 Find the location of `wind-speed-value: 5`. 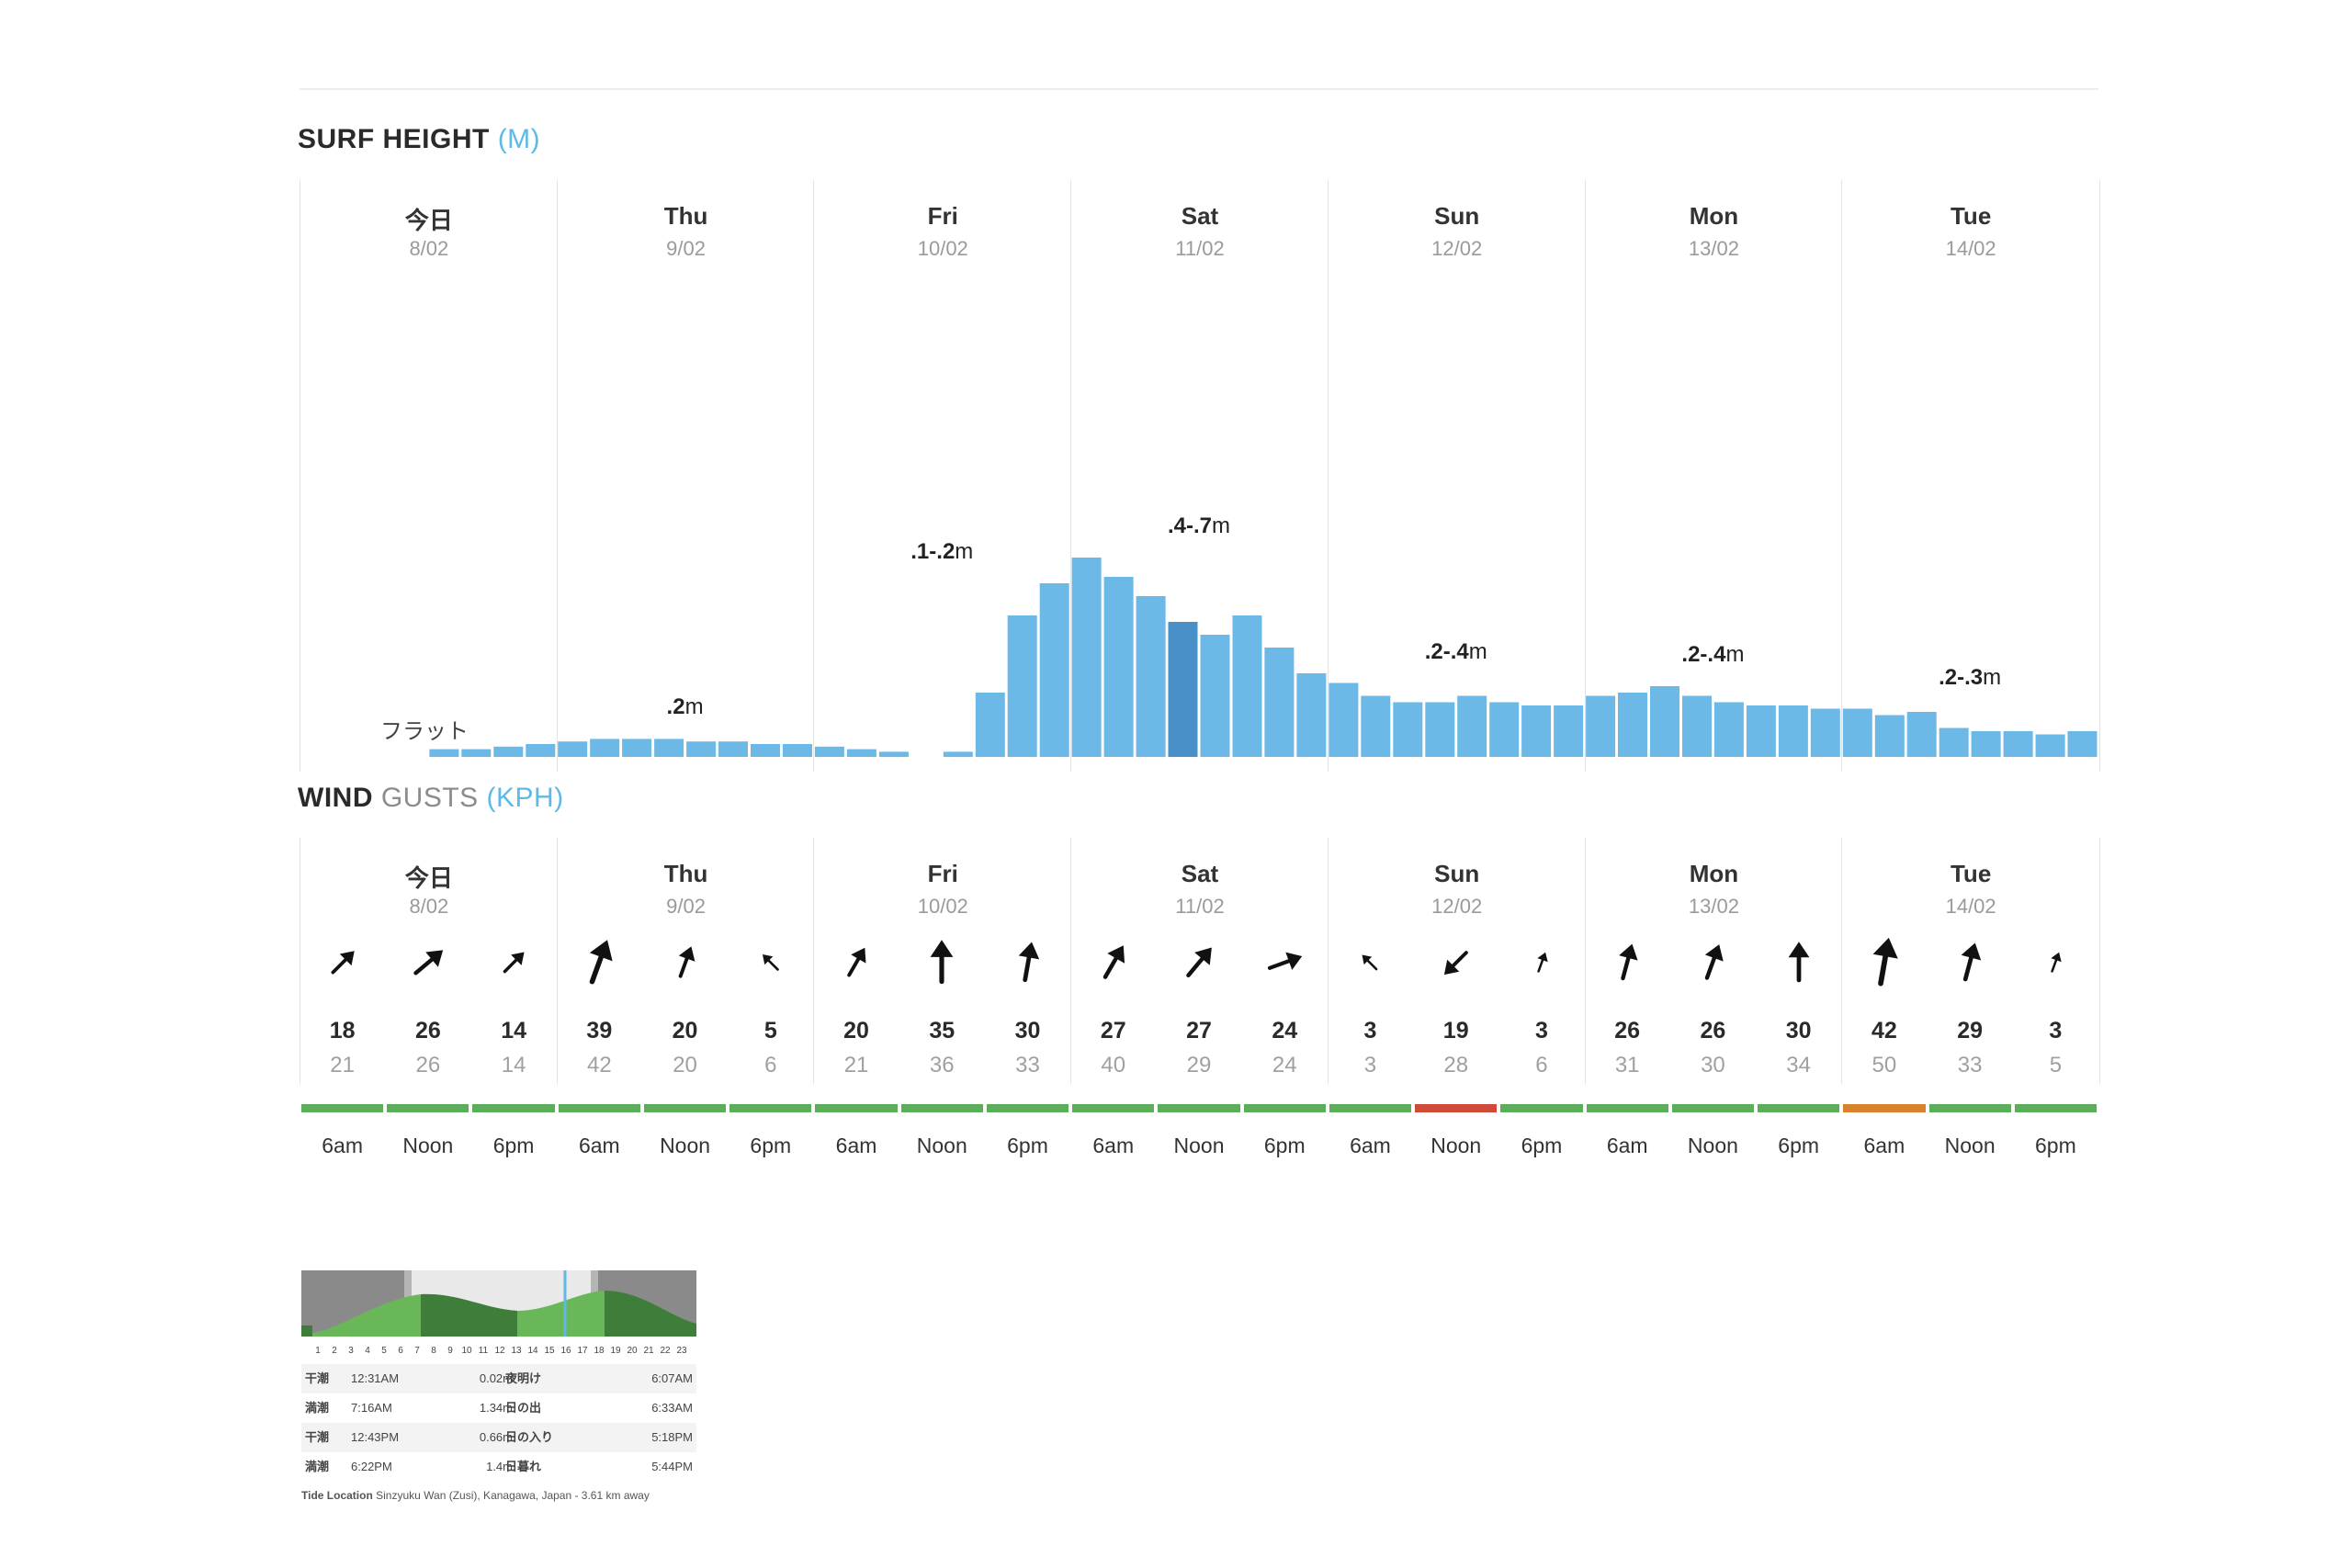

wind-speed-value: 5 is located at coordinates (770, 1031).